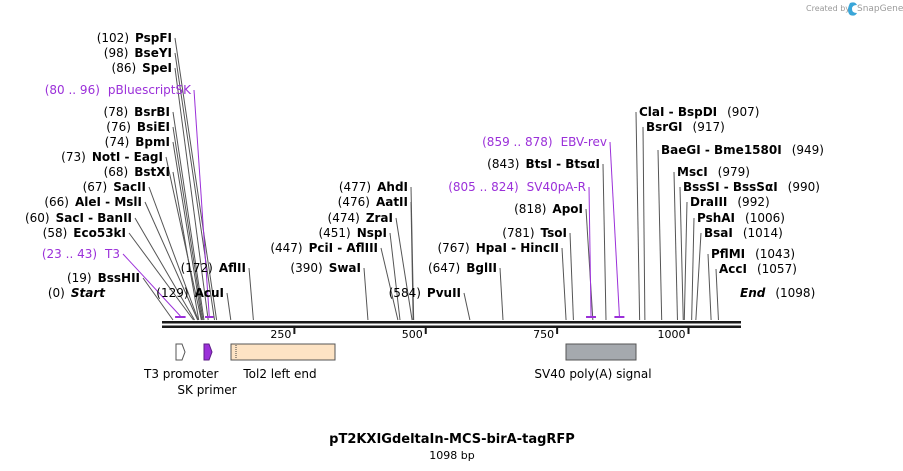 The width and height of the screenshot is (903, 471). What do you see at coordinates (592, 374) in the screenshot?
I see `feature-label-sv40-polya: SV40 poly(A) signal` at bounding box center [592, 374].